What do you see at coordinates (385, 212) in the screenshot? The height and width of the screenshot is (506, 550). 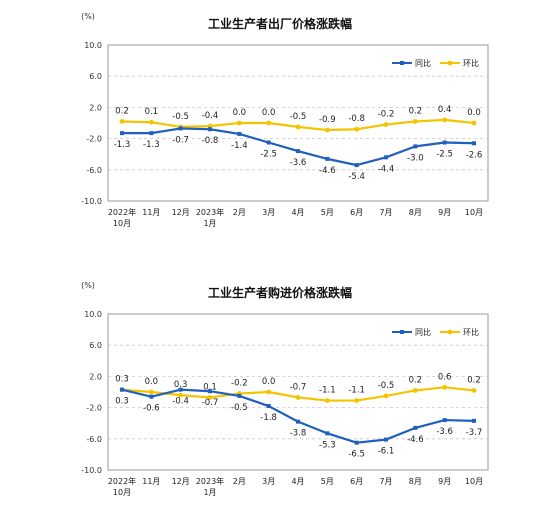 I see `x-tick-label: 7月` at bounding box center [385, 212].